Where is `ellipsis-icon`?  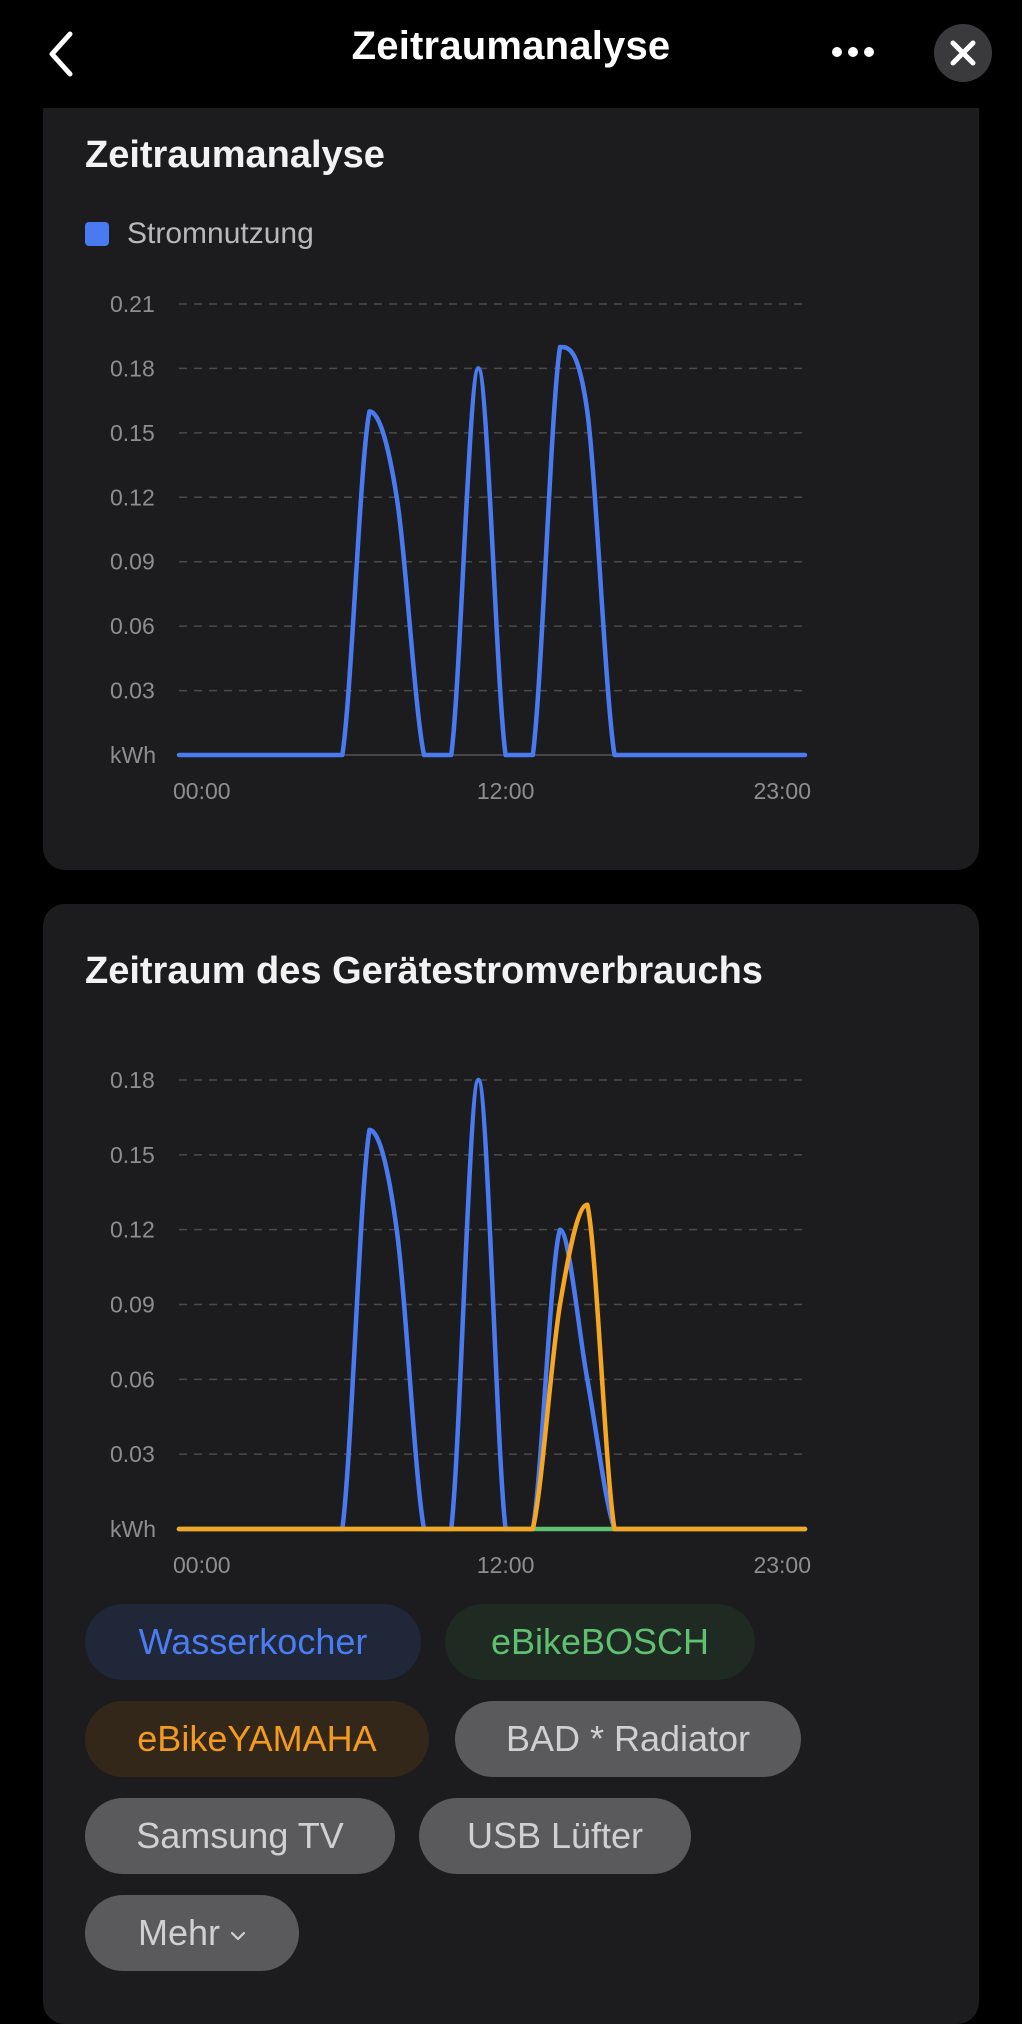
ellipsis-icon is located at coordinates (853, 52).